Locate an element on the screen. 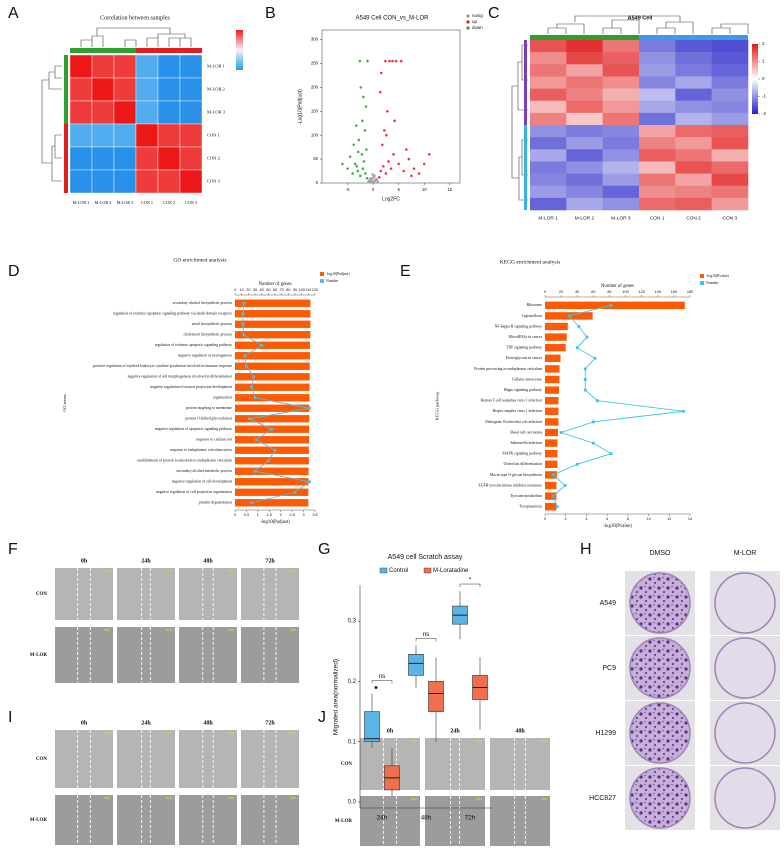 The image size is (784, 854). x-tick-label: 2 is located at coordinates (566, 519).